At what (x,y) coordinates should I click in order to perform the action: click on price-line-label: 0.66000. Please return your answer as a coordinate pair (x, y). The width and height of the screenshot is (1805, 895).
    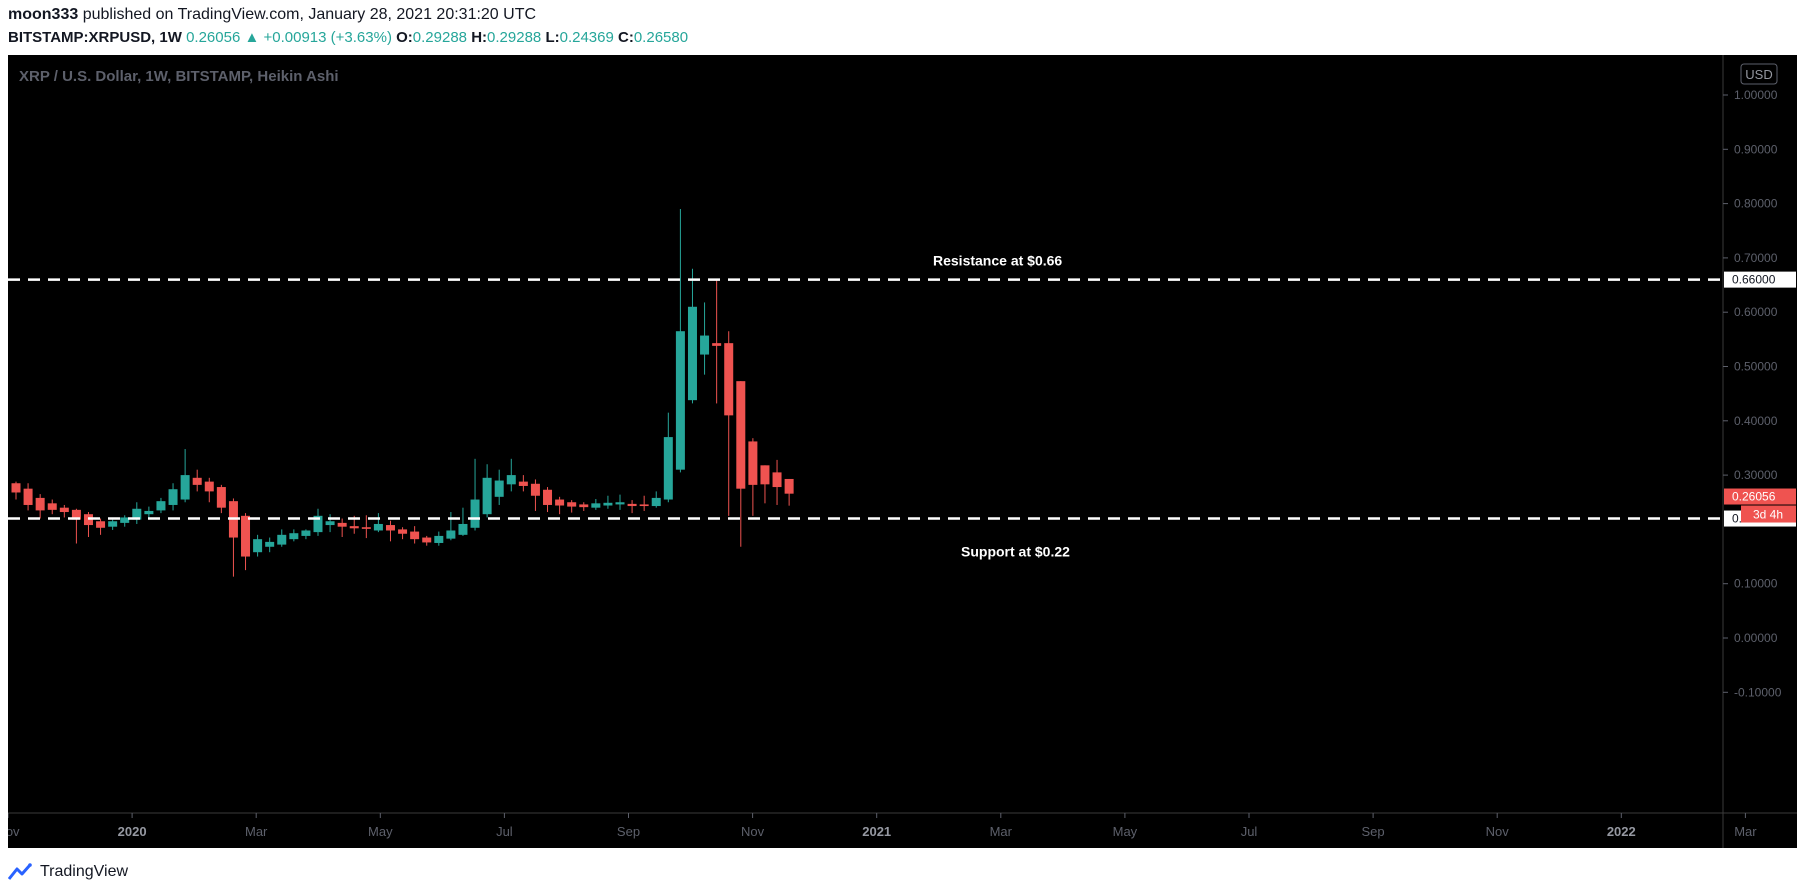
    Looking at the image, I should click on (1760, 279).